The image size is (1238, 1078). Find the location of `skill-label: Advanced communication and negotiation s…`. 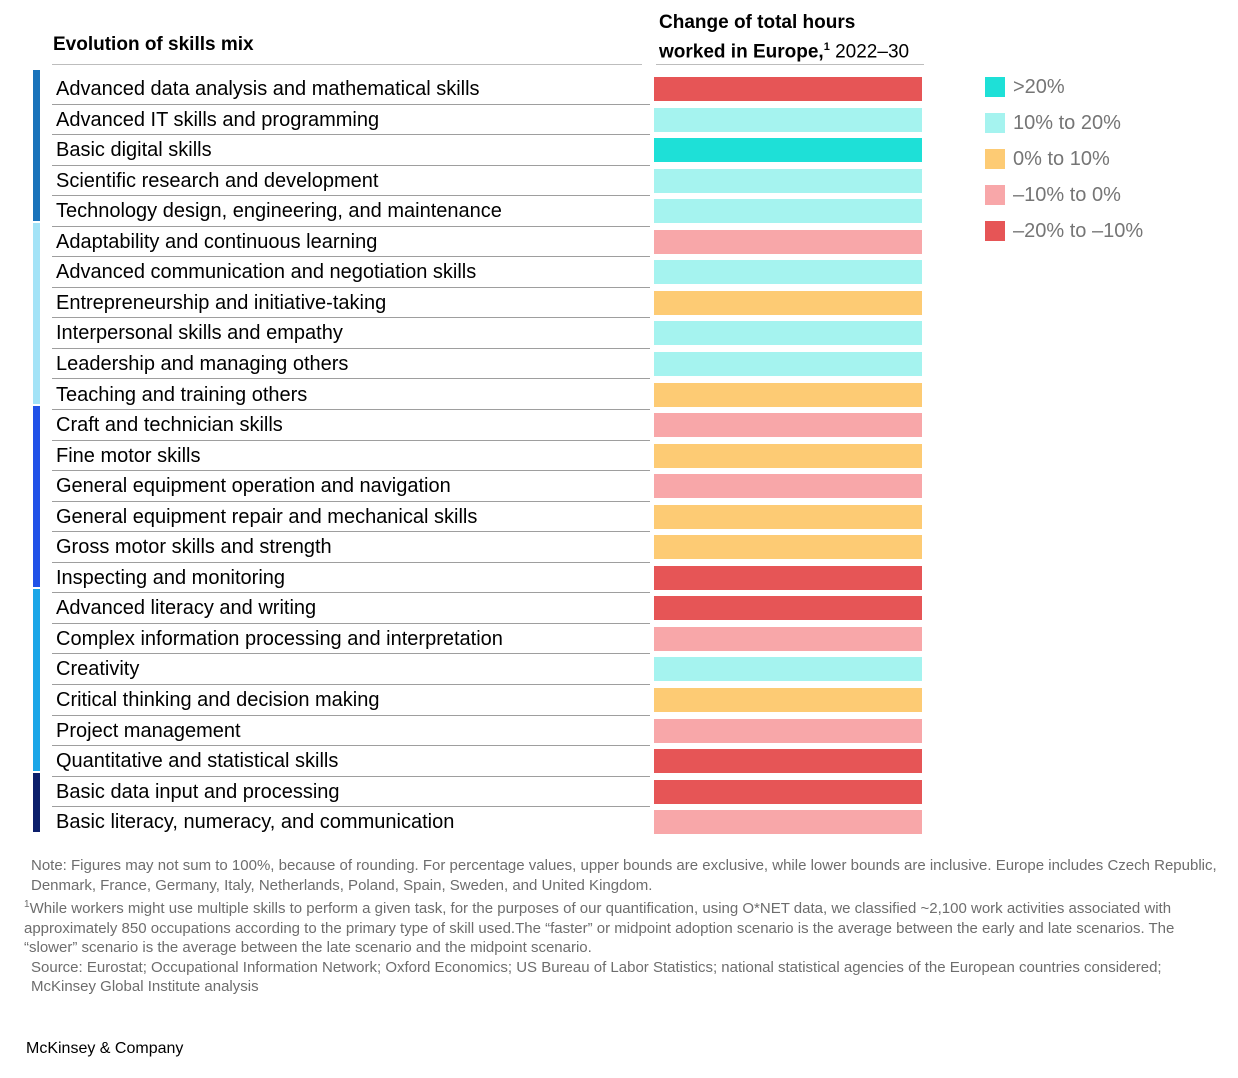

skill-label: Advanced communication and negotiation s… is located at coordinates (266, 272).